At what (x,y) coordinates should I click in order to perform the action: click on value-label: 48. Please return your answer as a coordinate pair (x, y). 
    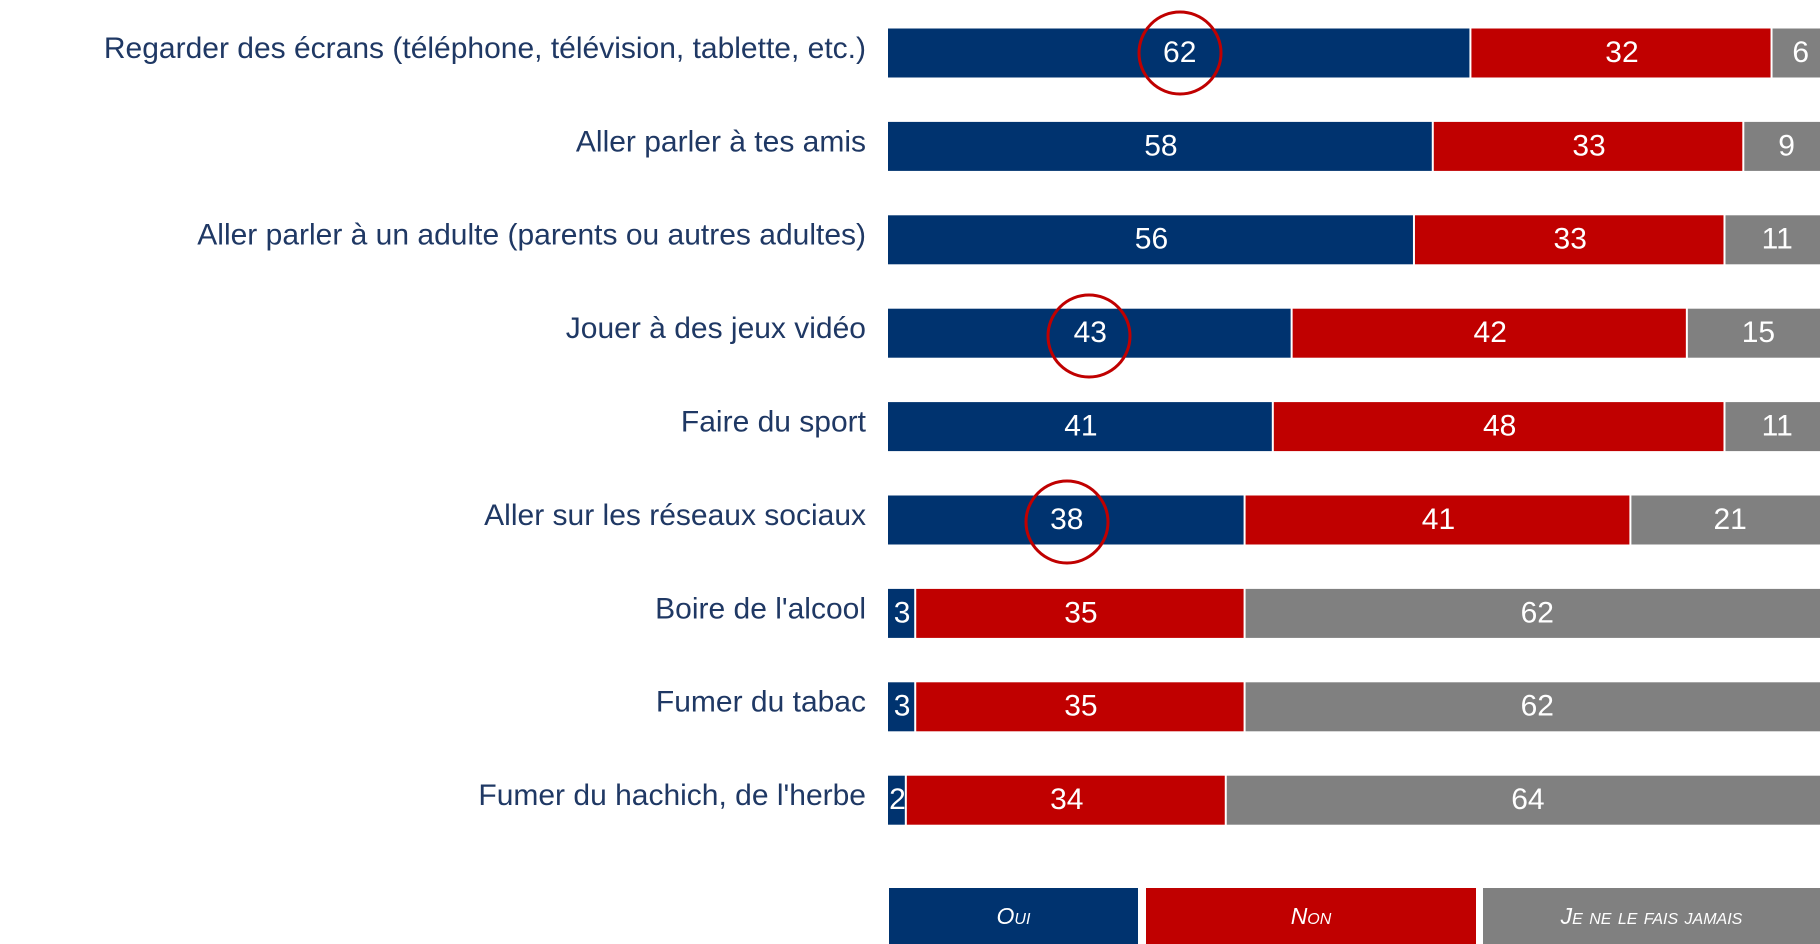
    Looking at the image, I should click on (1499, 426).